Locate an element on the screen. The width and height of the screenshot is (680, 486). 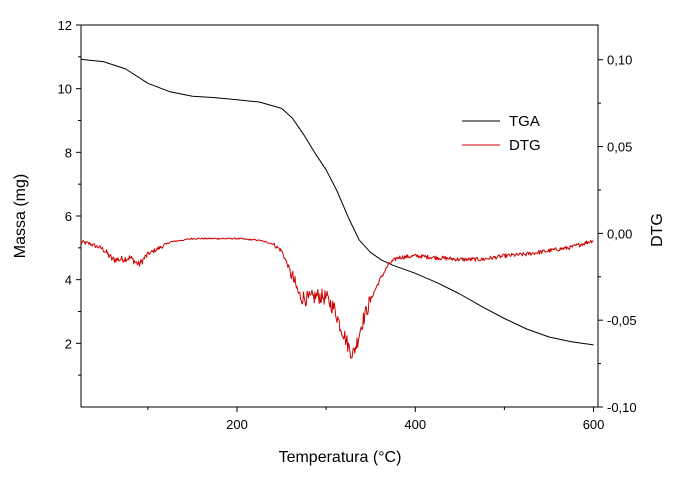
y-left-tick-label: 4 is located at coordinates (68, 280).